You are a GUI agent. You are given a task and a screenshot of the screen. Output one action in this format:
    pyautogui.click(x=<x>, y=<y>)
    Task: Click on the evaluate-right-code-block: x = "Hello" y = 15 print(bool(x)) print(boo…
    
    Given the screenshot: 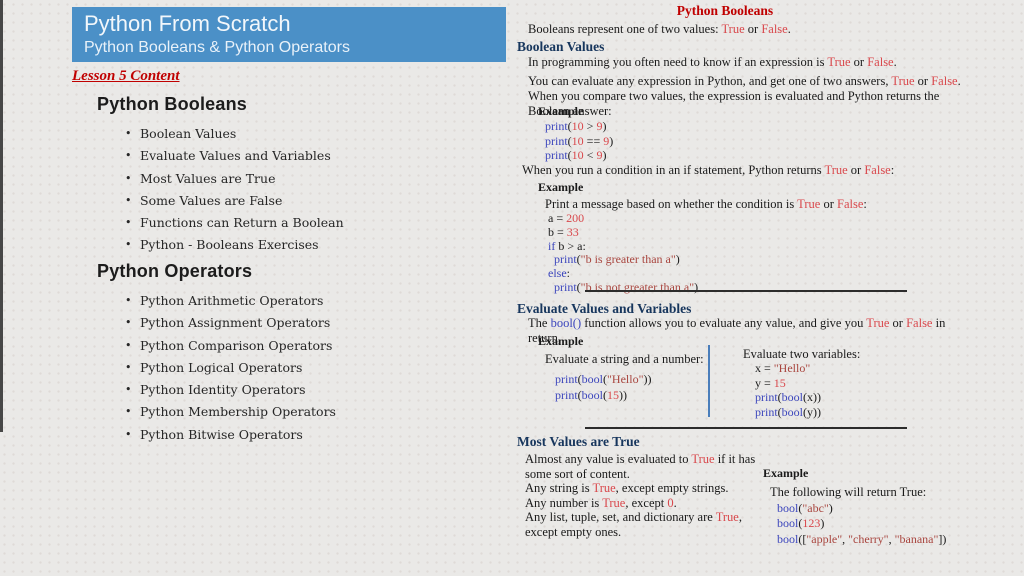 What is the action you would take?
    pyautogui.click(x=788, y=390)
    